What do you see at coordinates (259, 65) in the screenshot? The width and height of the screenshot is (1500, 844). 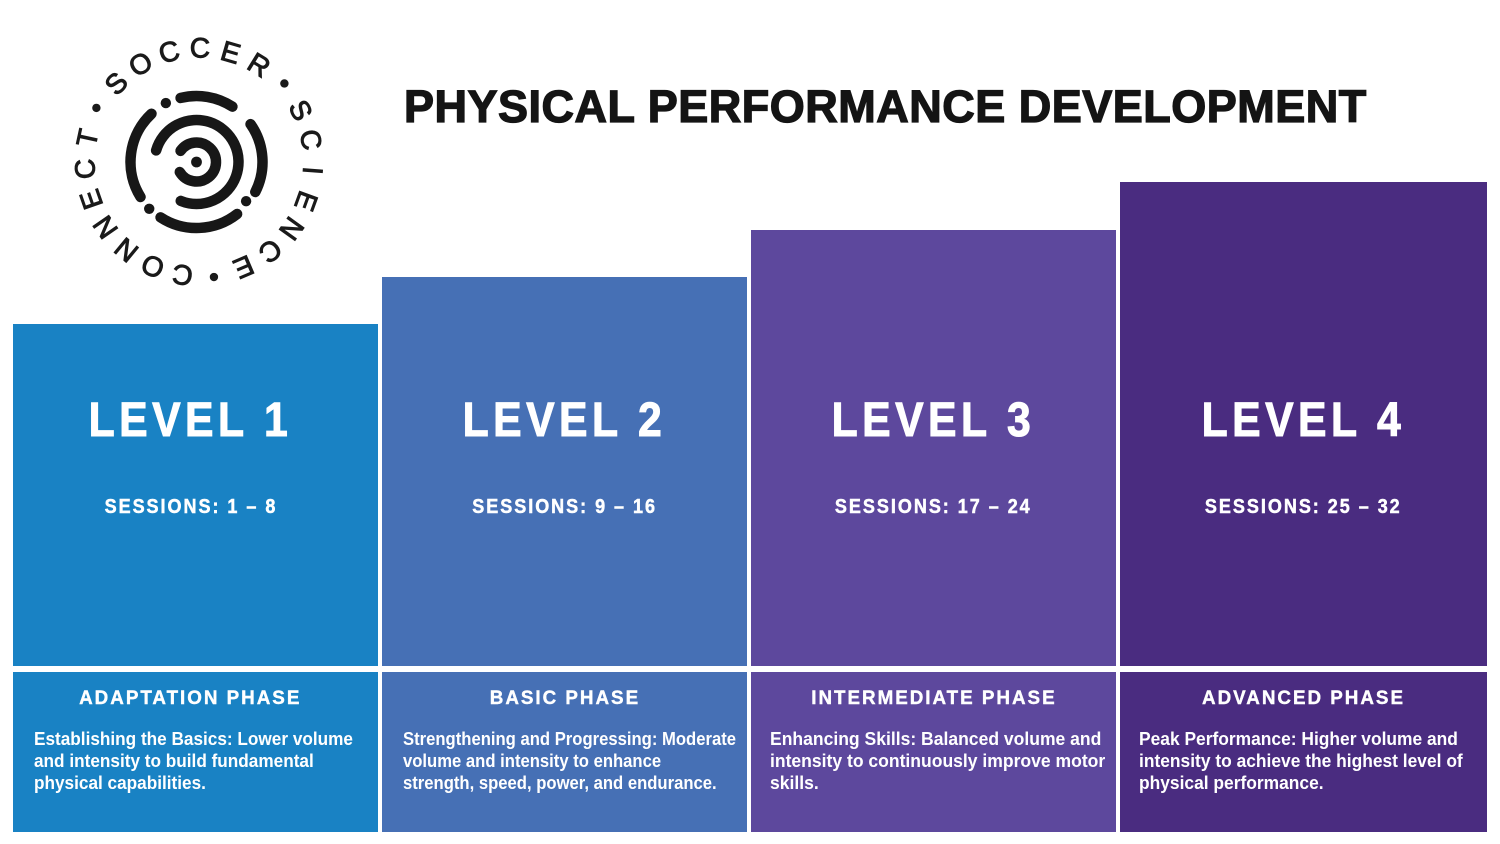 I see `svg-text: R` at bounding box center [259, 65].